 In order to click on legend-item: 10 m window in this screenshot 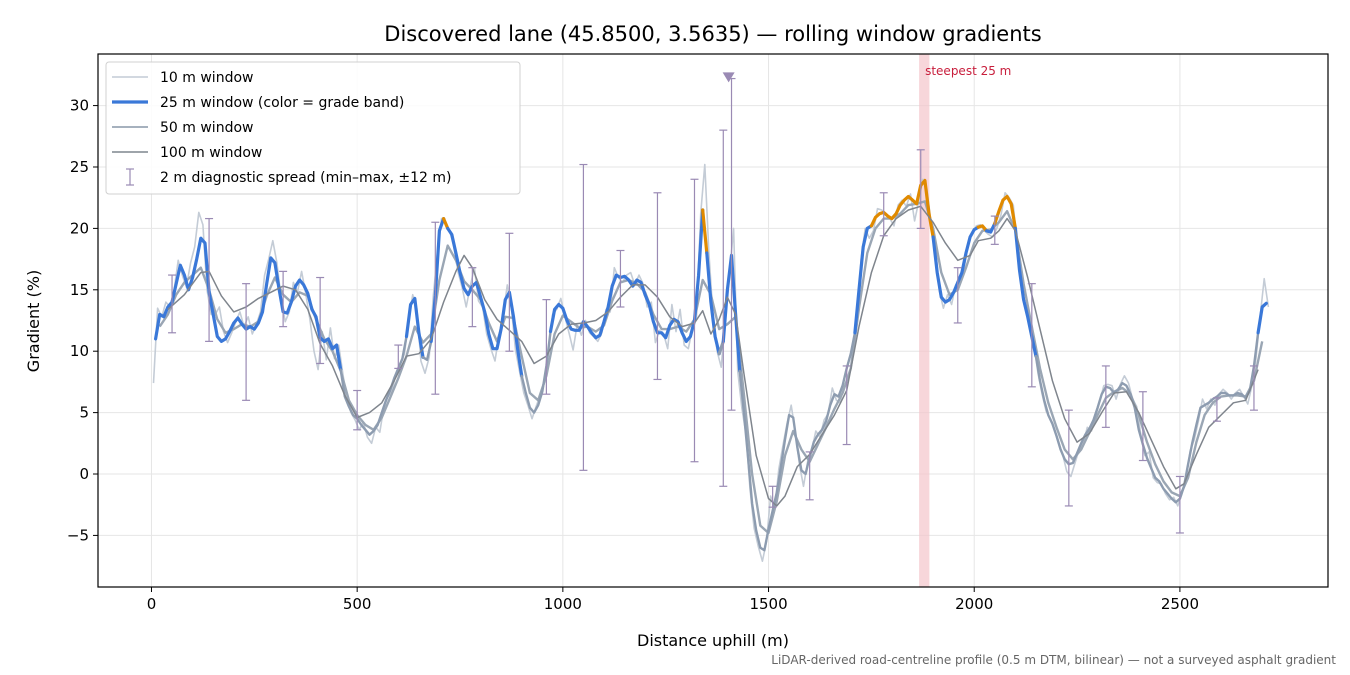, I will do `click(182, 78)`.